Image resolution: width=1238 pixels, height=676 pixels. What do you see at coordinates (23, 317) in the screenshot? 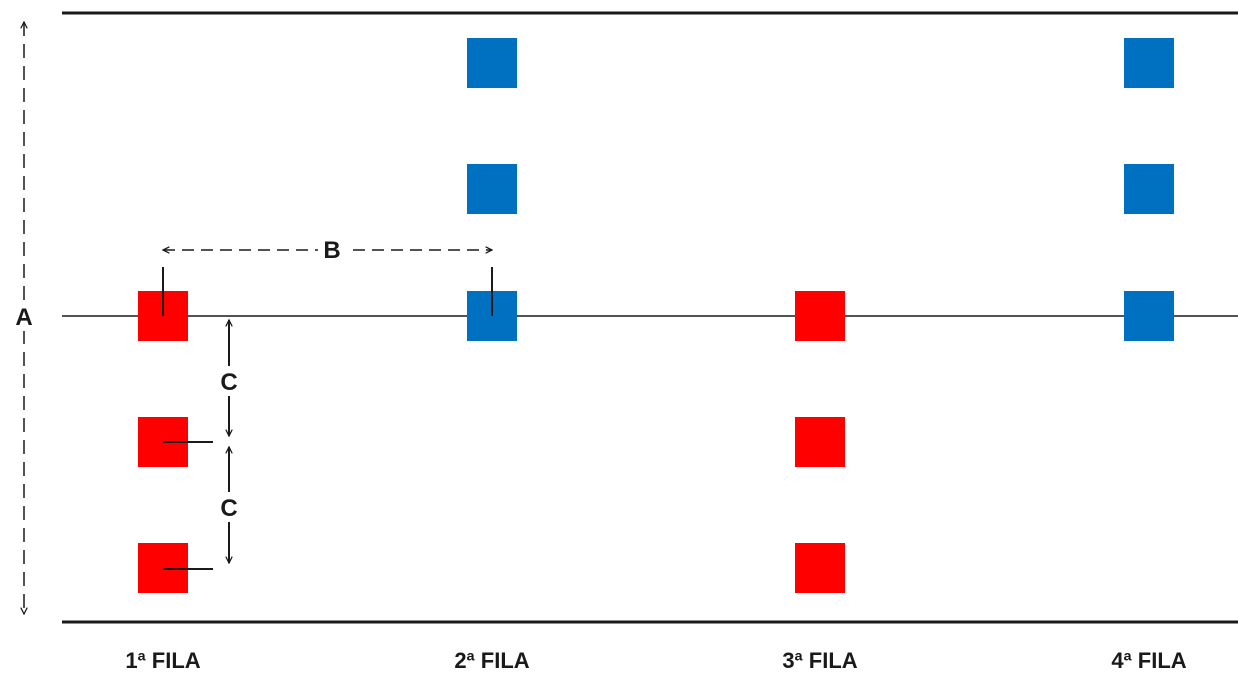
I see `dimension-a-label: A` at bounding box center [23, 317].